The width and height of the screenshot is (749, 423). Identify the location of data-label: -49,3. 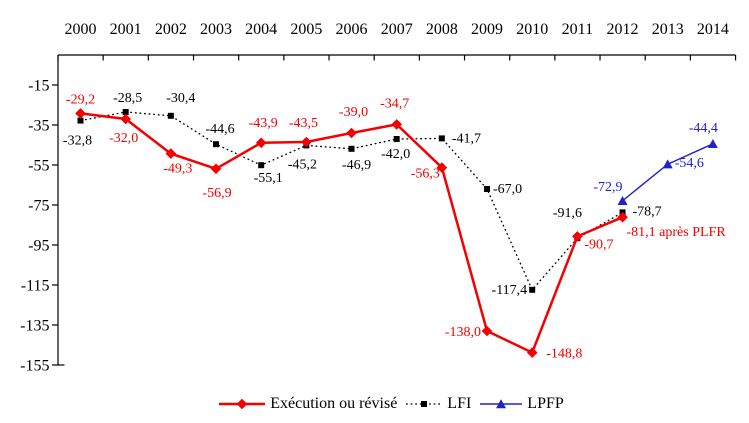
(177, 169).